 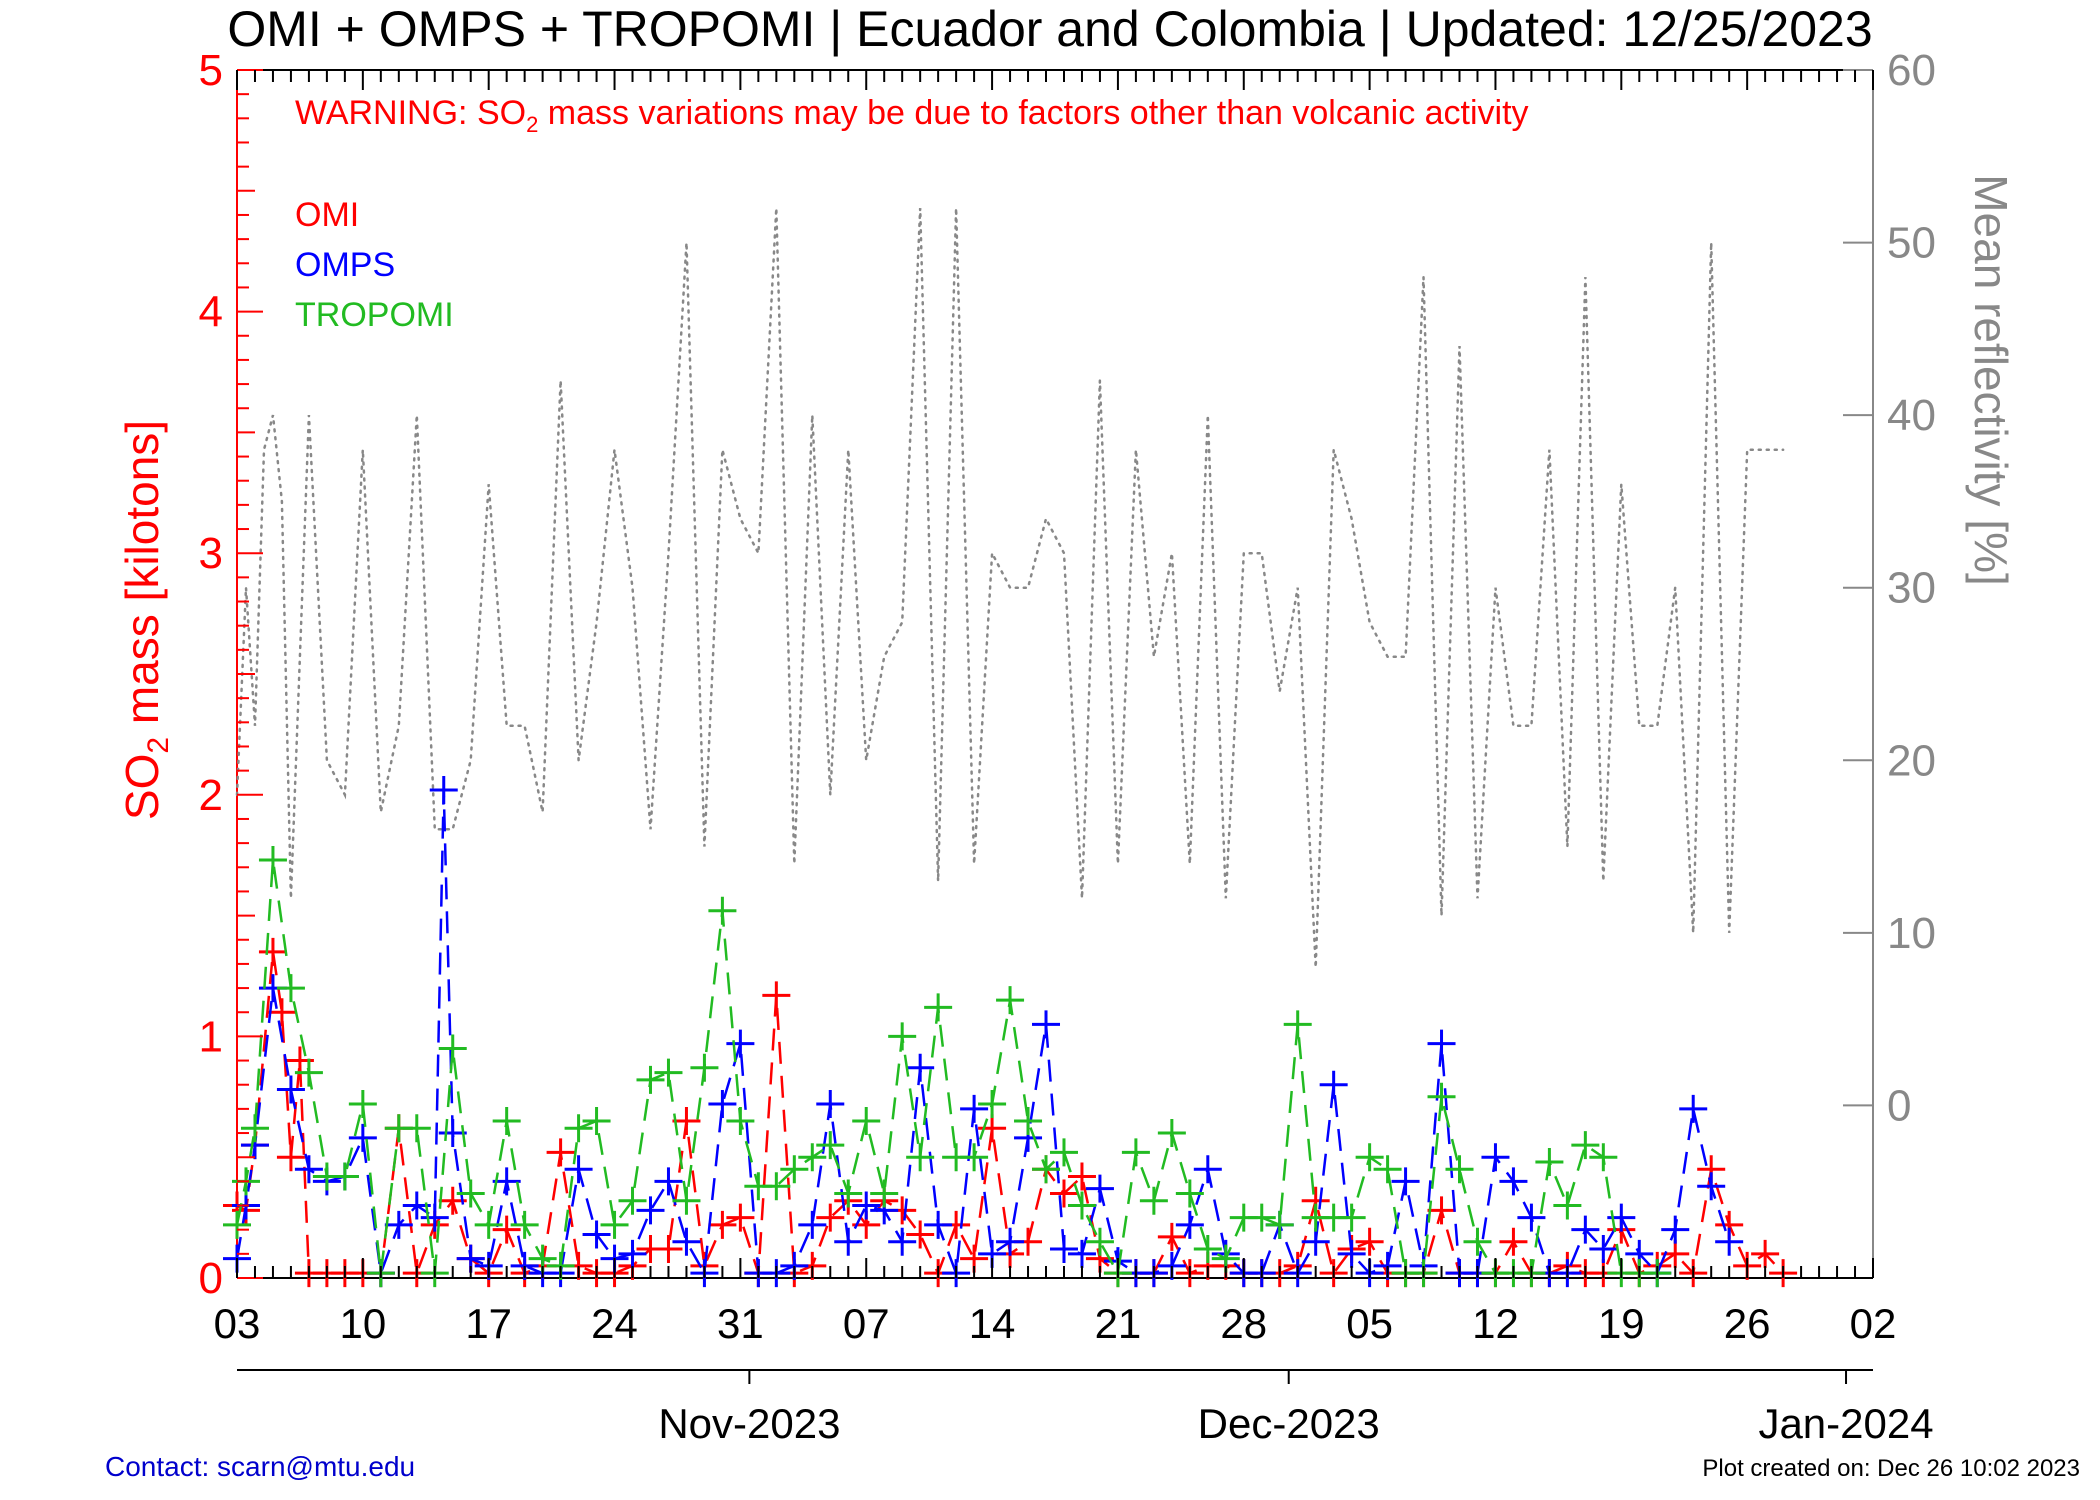 What do you see at coordinates (866, 1323) in the screenshot?
I see `x-tick-label: 07` at bounding box center [866, 1323].